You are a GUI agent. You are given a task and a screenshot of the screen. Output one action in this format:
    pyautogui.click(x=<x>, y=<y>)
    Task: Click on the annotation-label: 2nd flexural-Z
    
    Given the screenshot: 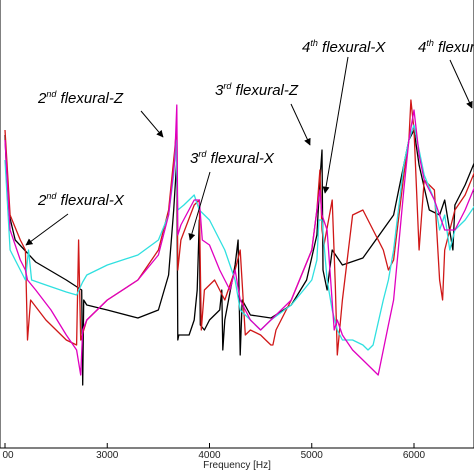 What is the action you would take?
    pyautogui.click(x=80, y=98)
    